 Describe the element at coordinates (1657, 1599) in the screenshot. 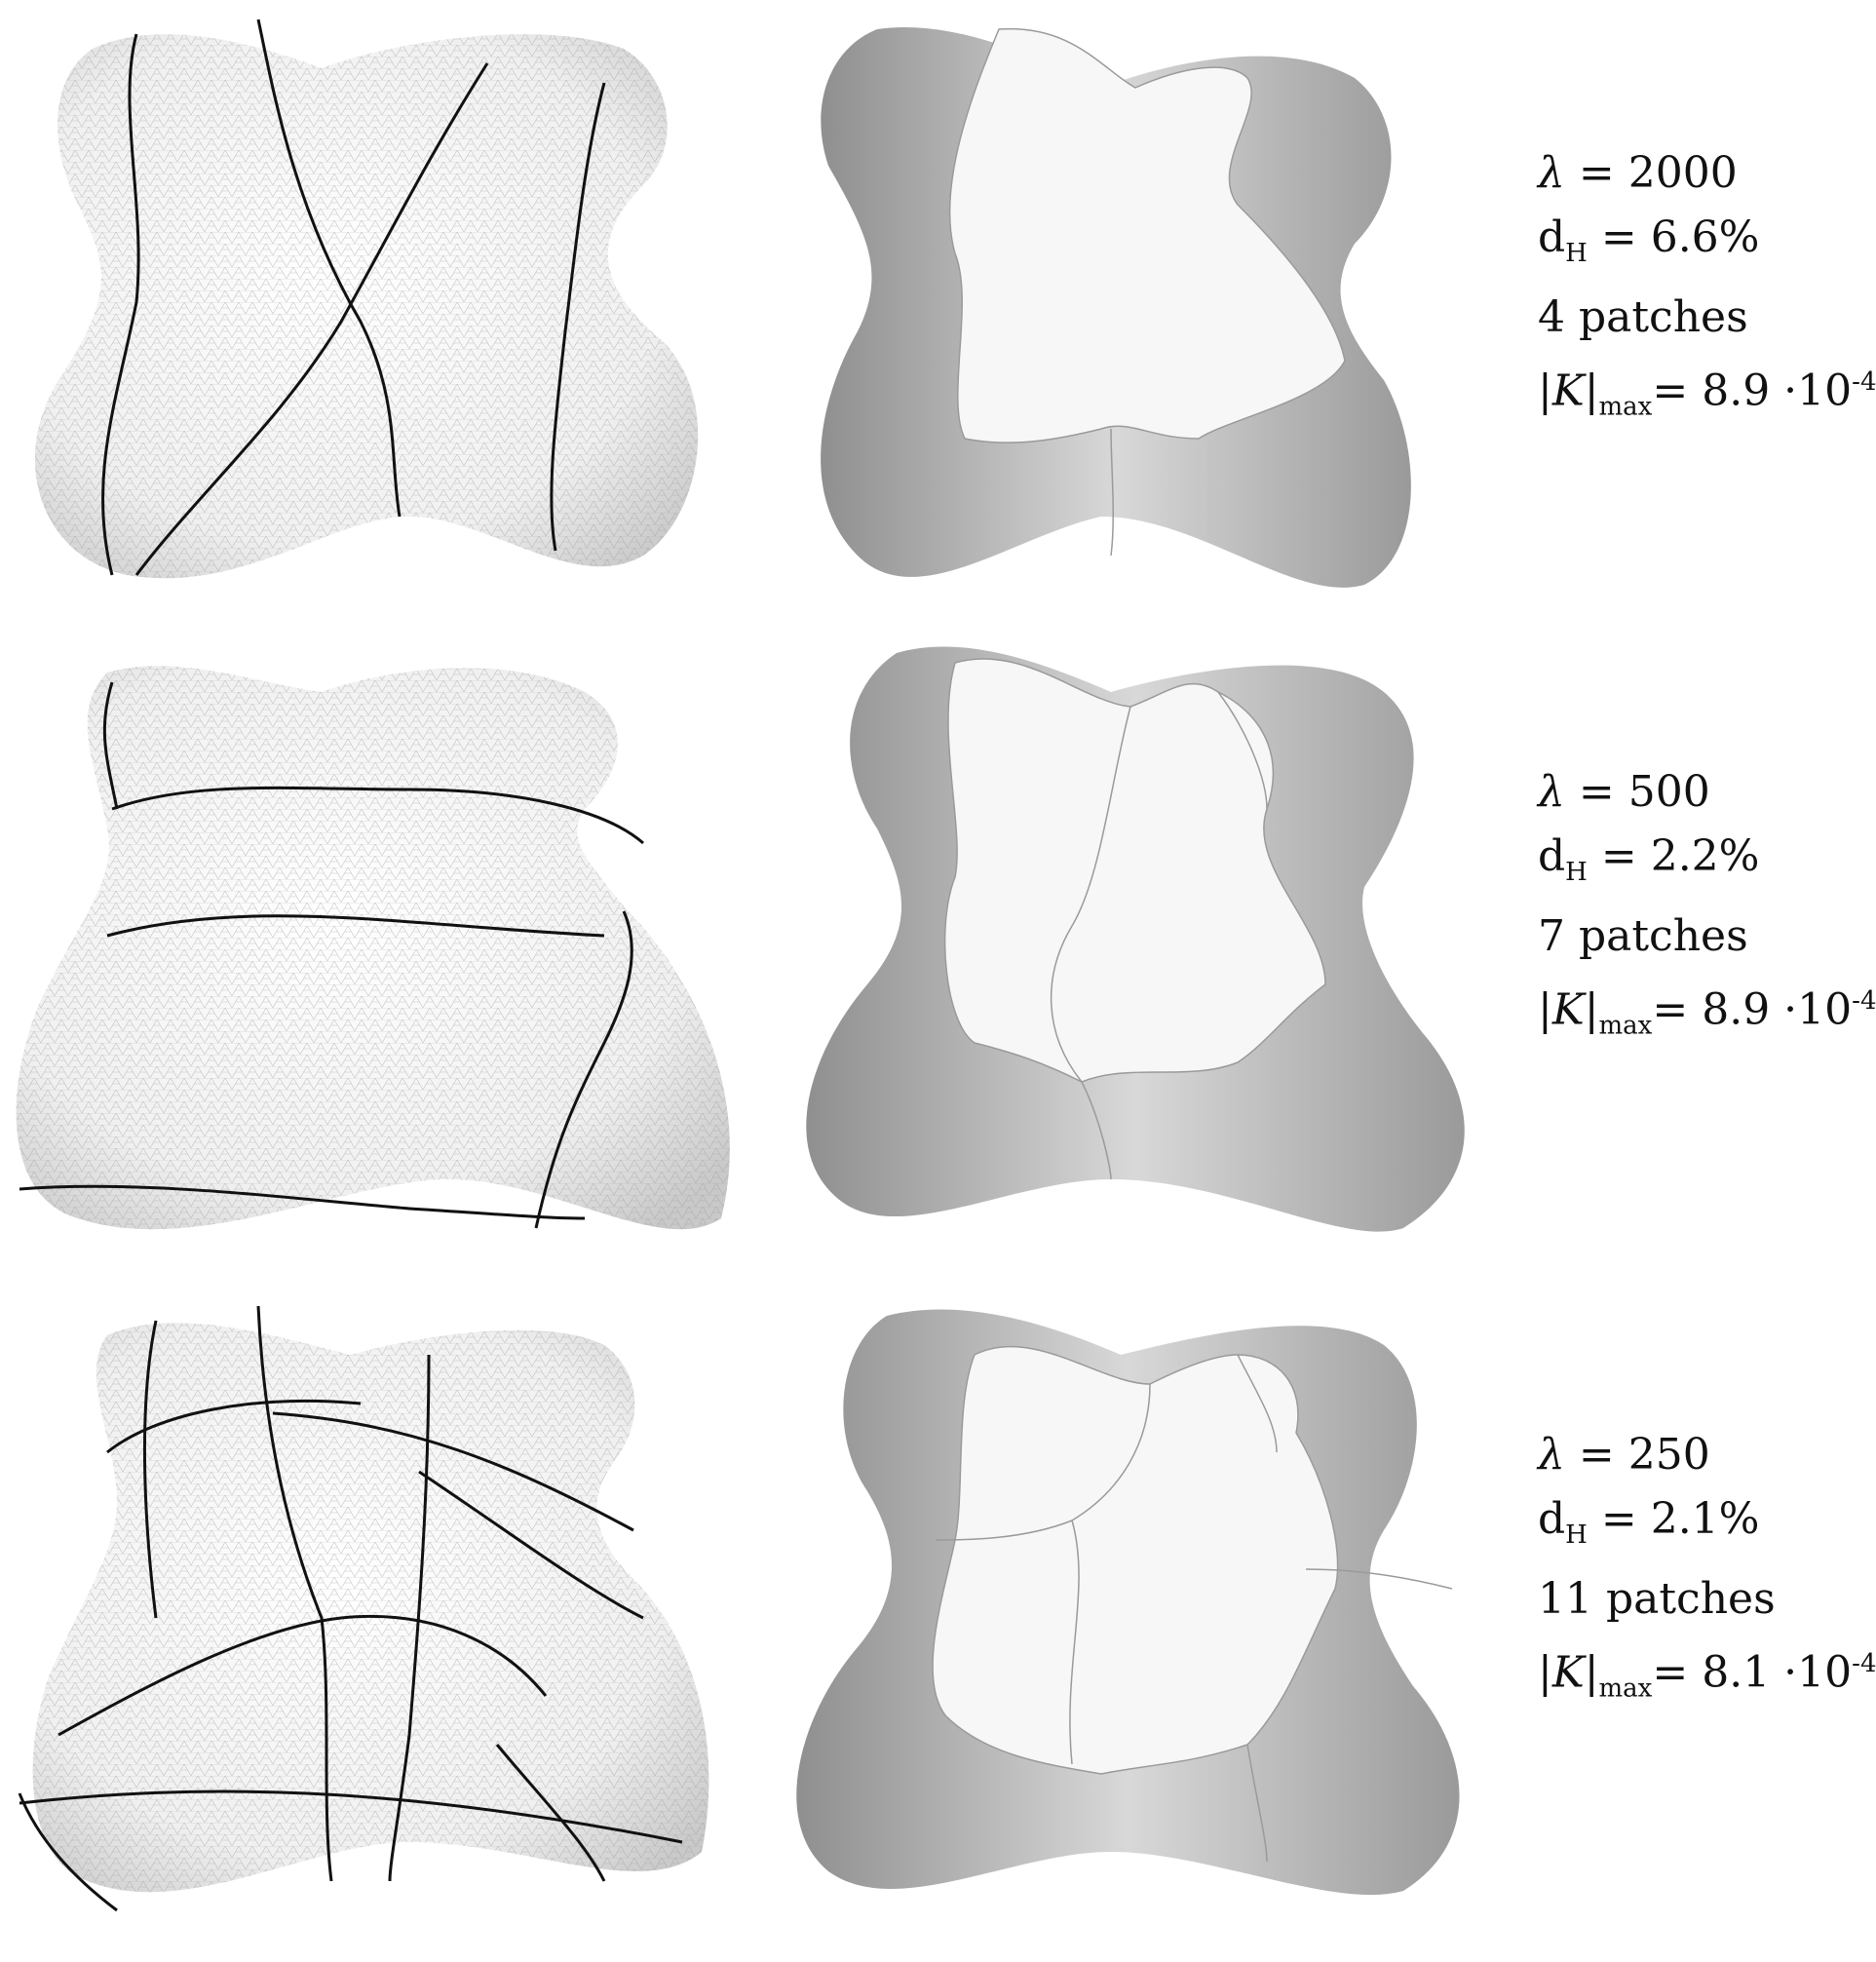

I see `patches-line: 11 patches` at that location.